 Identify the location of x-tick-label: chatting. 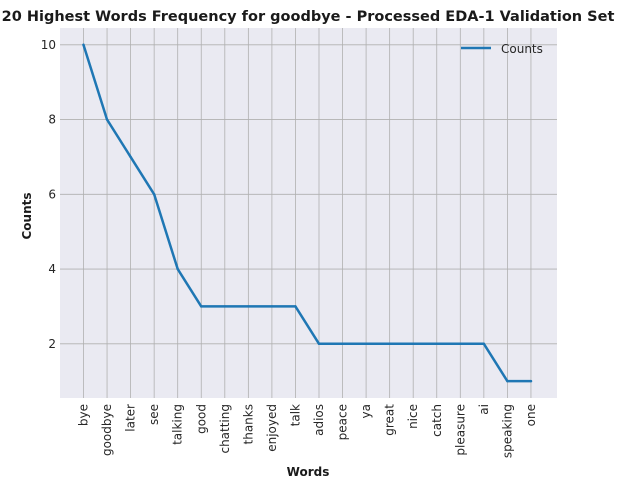
(225, 429).